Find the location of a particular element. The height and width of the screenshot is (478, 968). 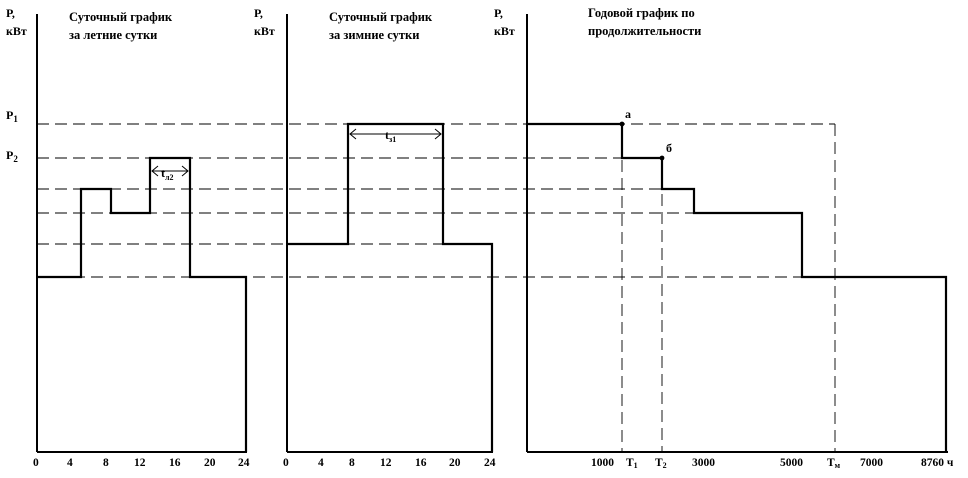

panel2-tick-16: 16 is located at coordinates (421, 463).